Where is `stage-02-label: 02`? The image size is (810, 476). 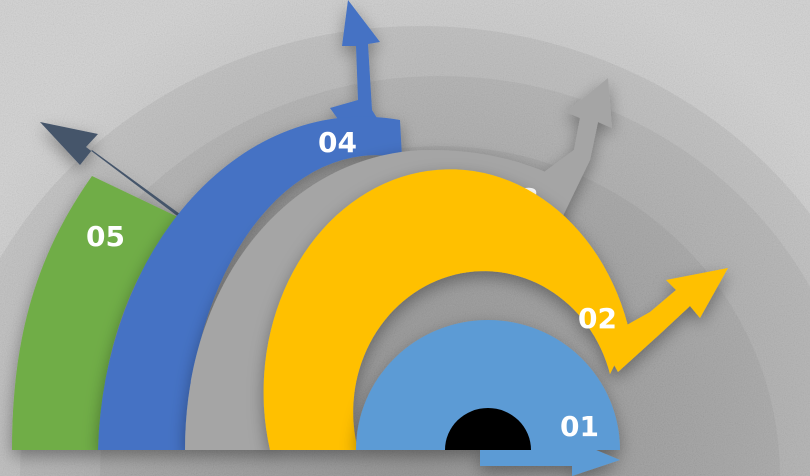
stage-02-label: 02 is located at coordinates (597, 318).